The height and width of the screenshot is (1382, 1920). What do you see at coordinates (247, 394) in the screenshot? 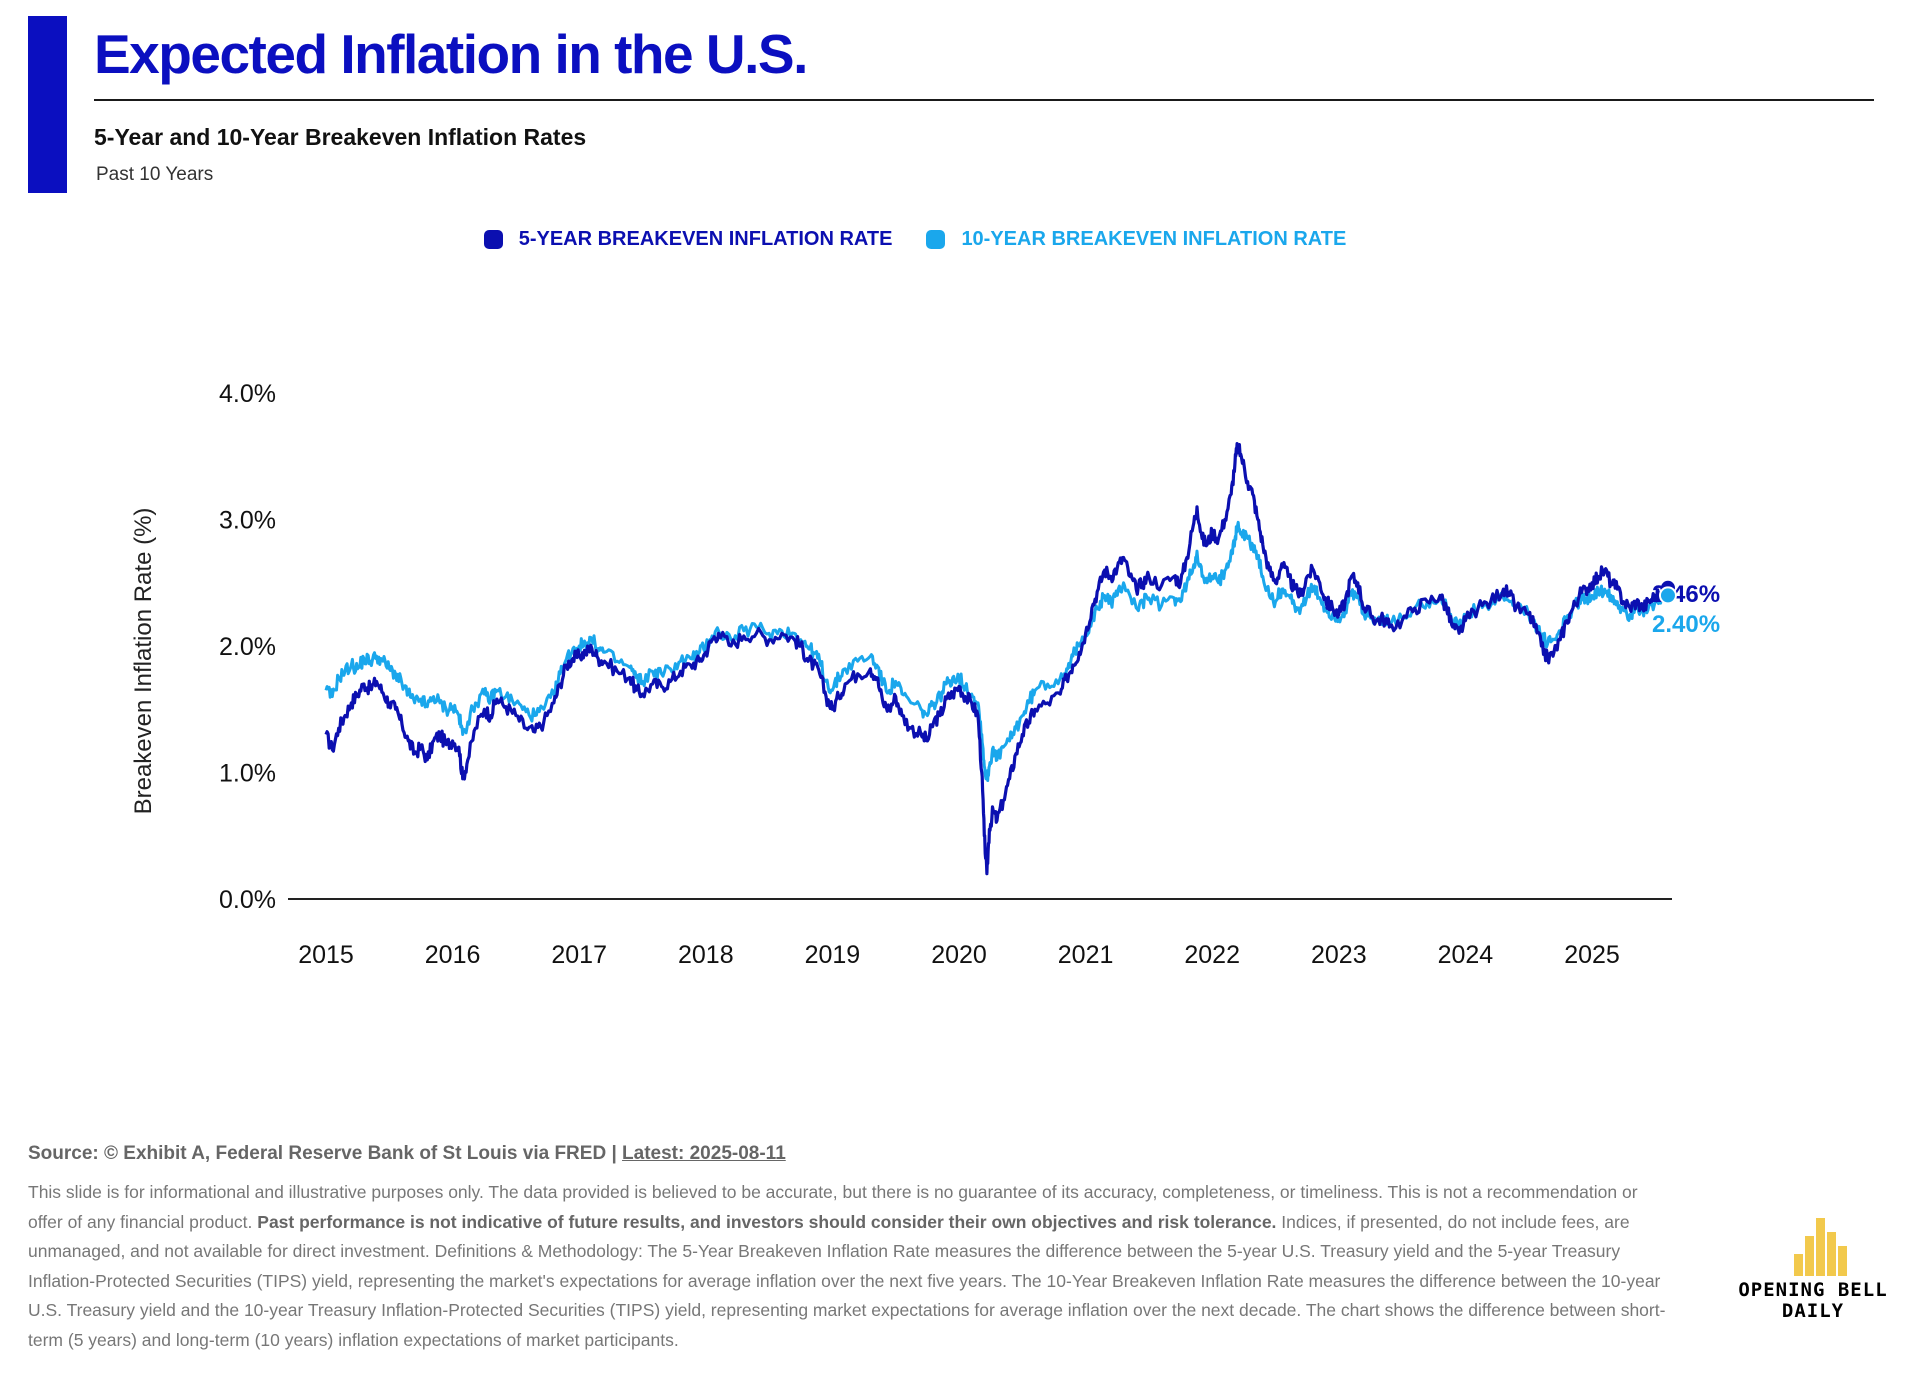
I see `y-tick-label: 4.0%` at bounding box center [247, 394].